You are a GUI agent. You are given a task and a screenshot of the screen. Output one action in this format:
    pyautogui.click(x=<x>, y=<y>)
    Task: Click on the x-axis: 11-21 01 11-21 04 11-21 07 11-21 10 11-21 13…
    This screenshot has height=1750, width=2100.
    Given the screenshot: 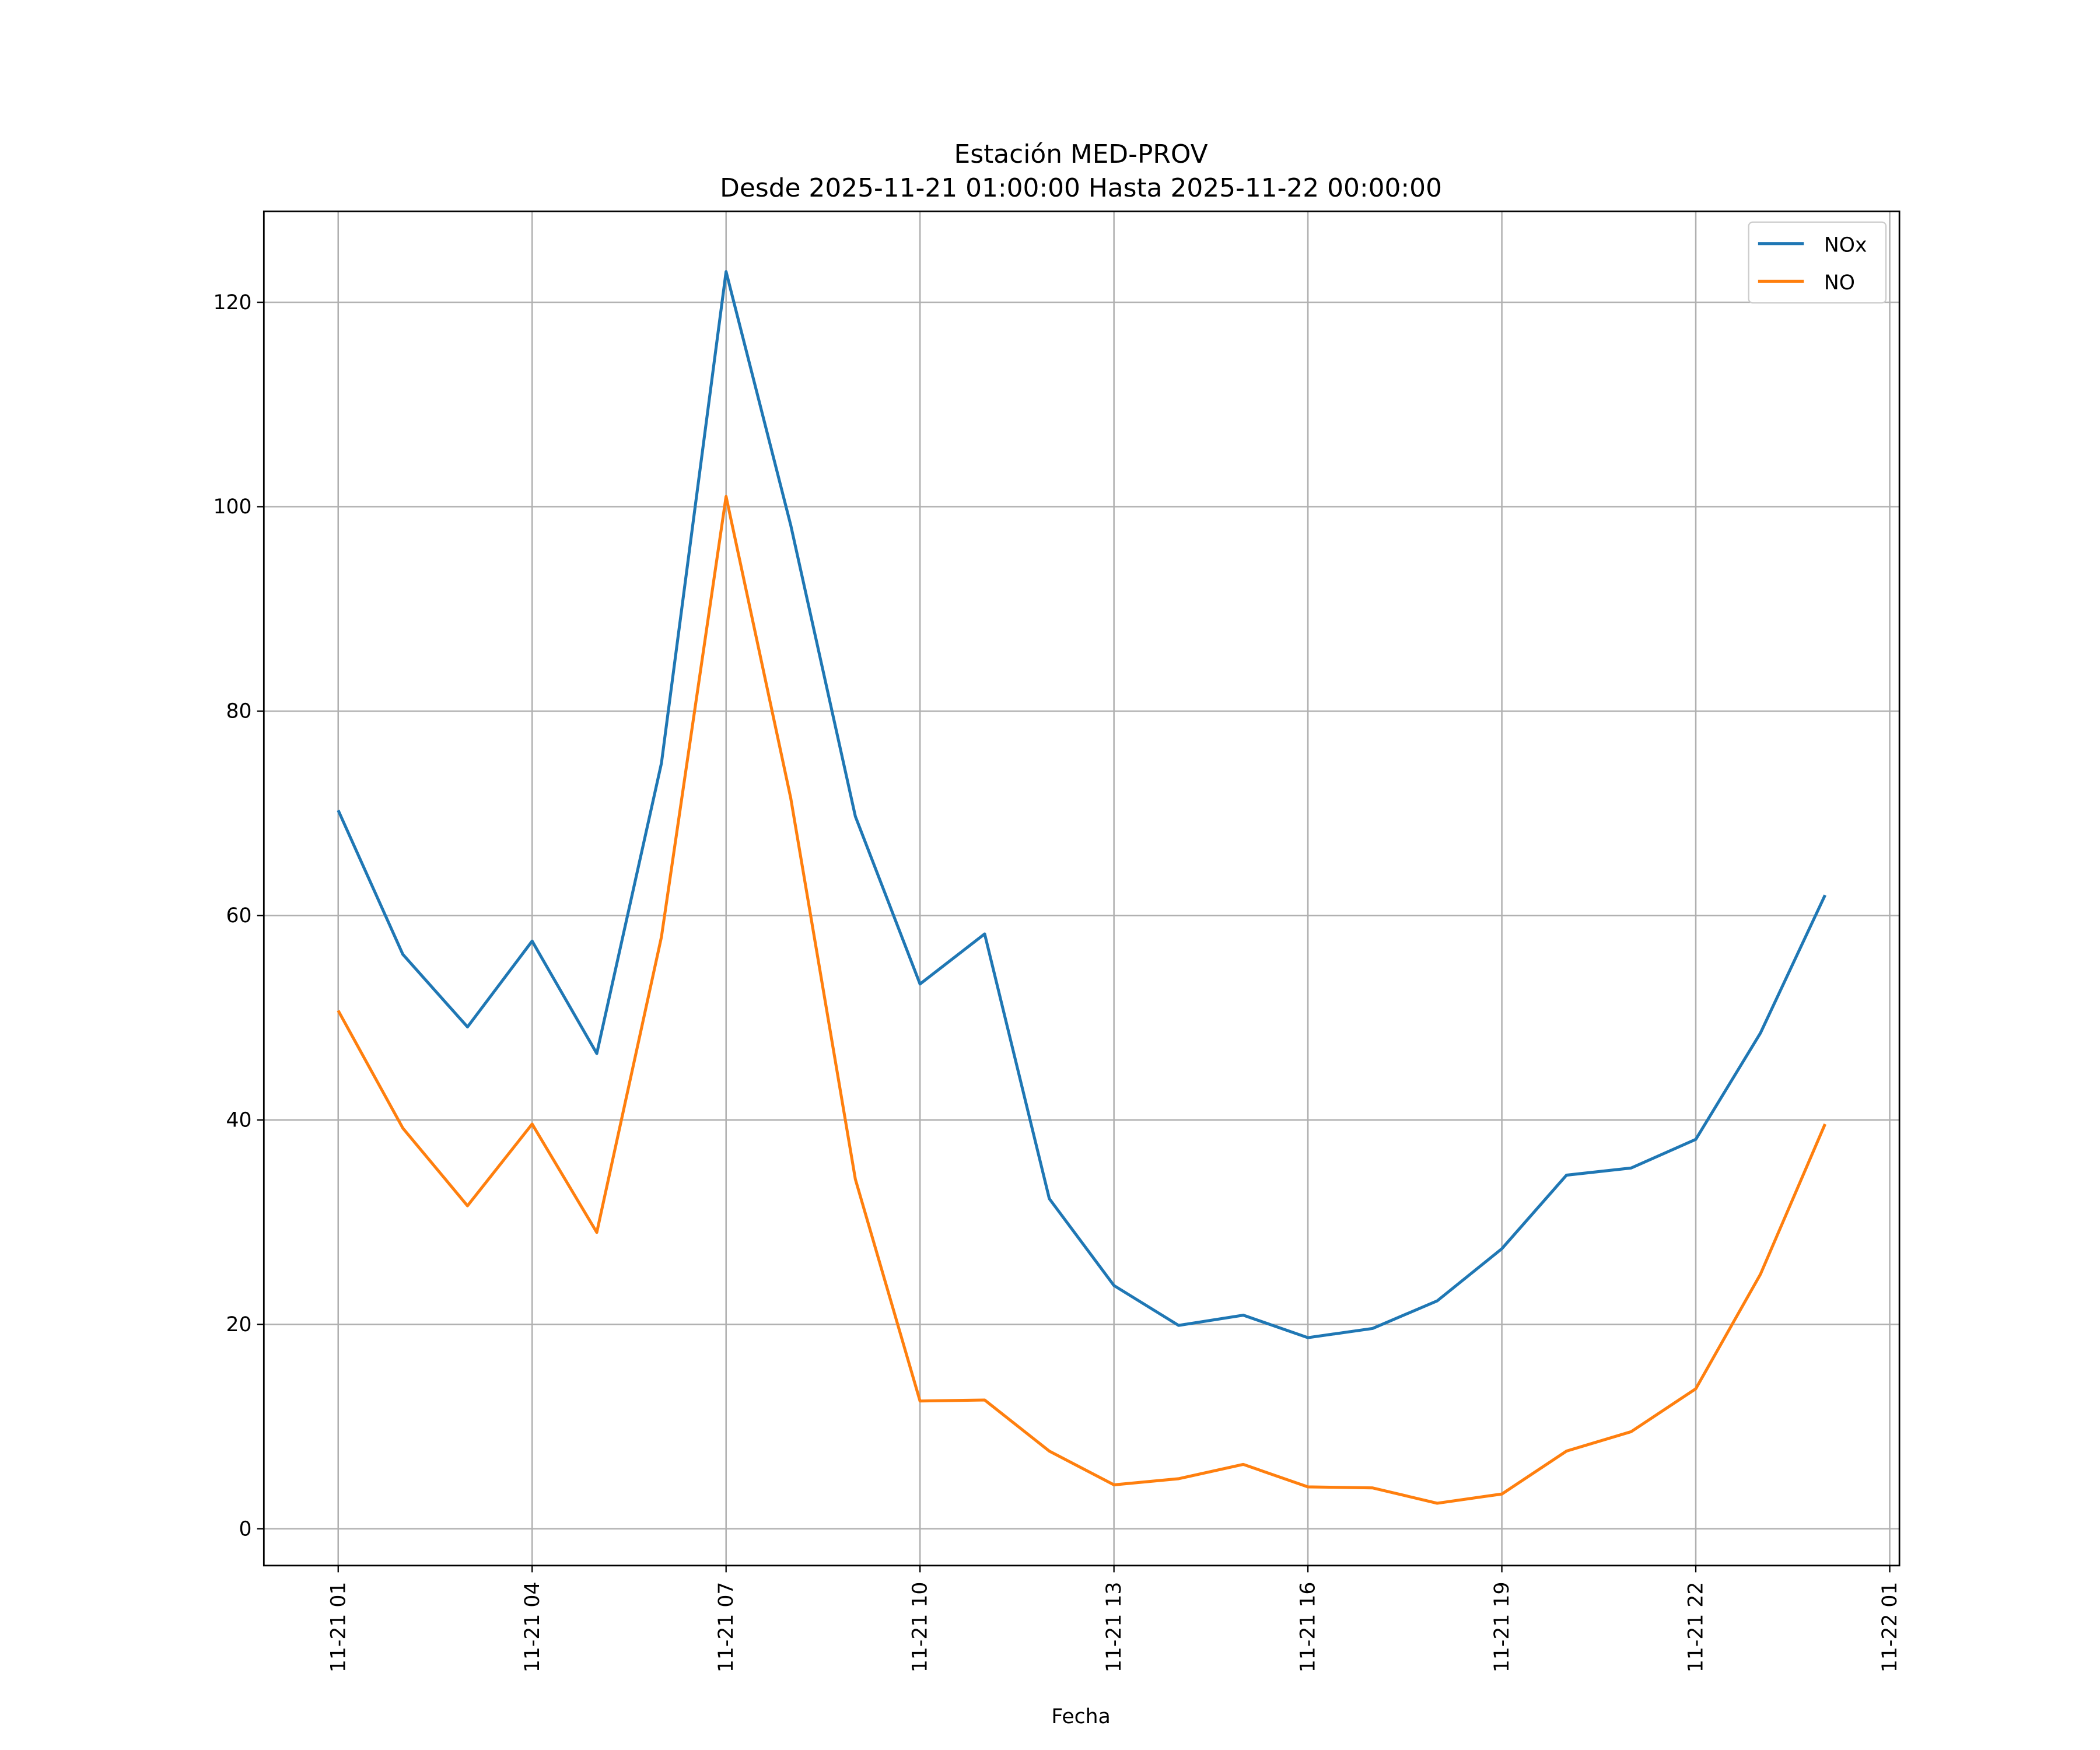 What is the action you would take?
    pyautogui.click(x=1114, y=1619)
    